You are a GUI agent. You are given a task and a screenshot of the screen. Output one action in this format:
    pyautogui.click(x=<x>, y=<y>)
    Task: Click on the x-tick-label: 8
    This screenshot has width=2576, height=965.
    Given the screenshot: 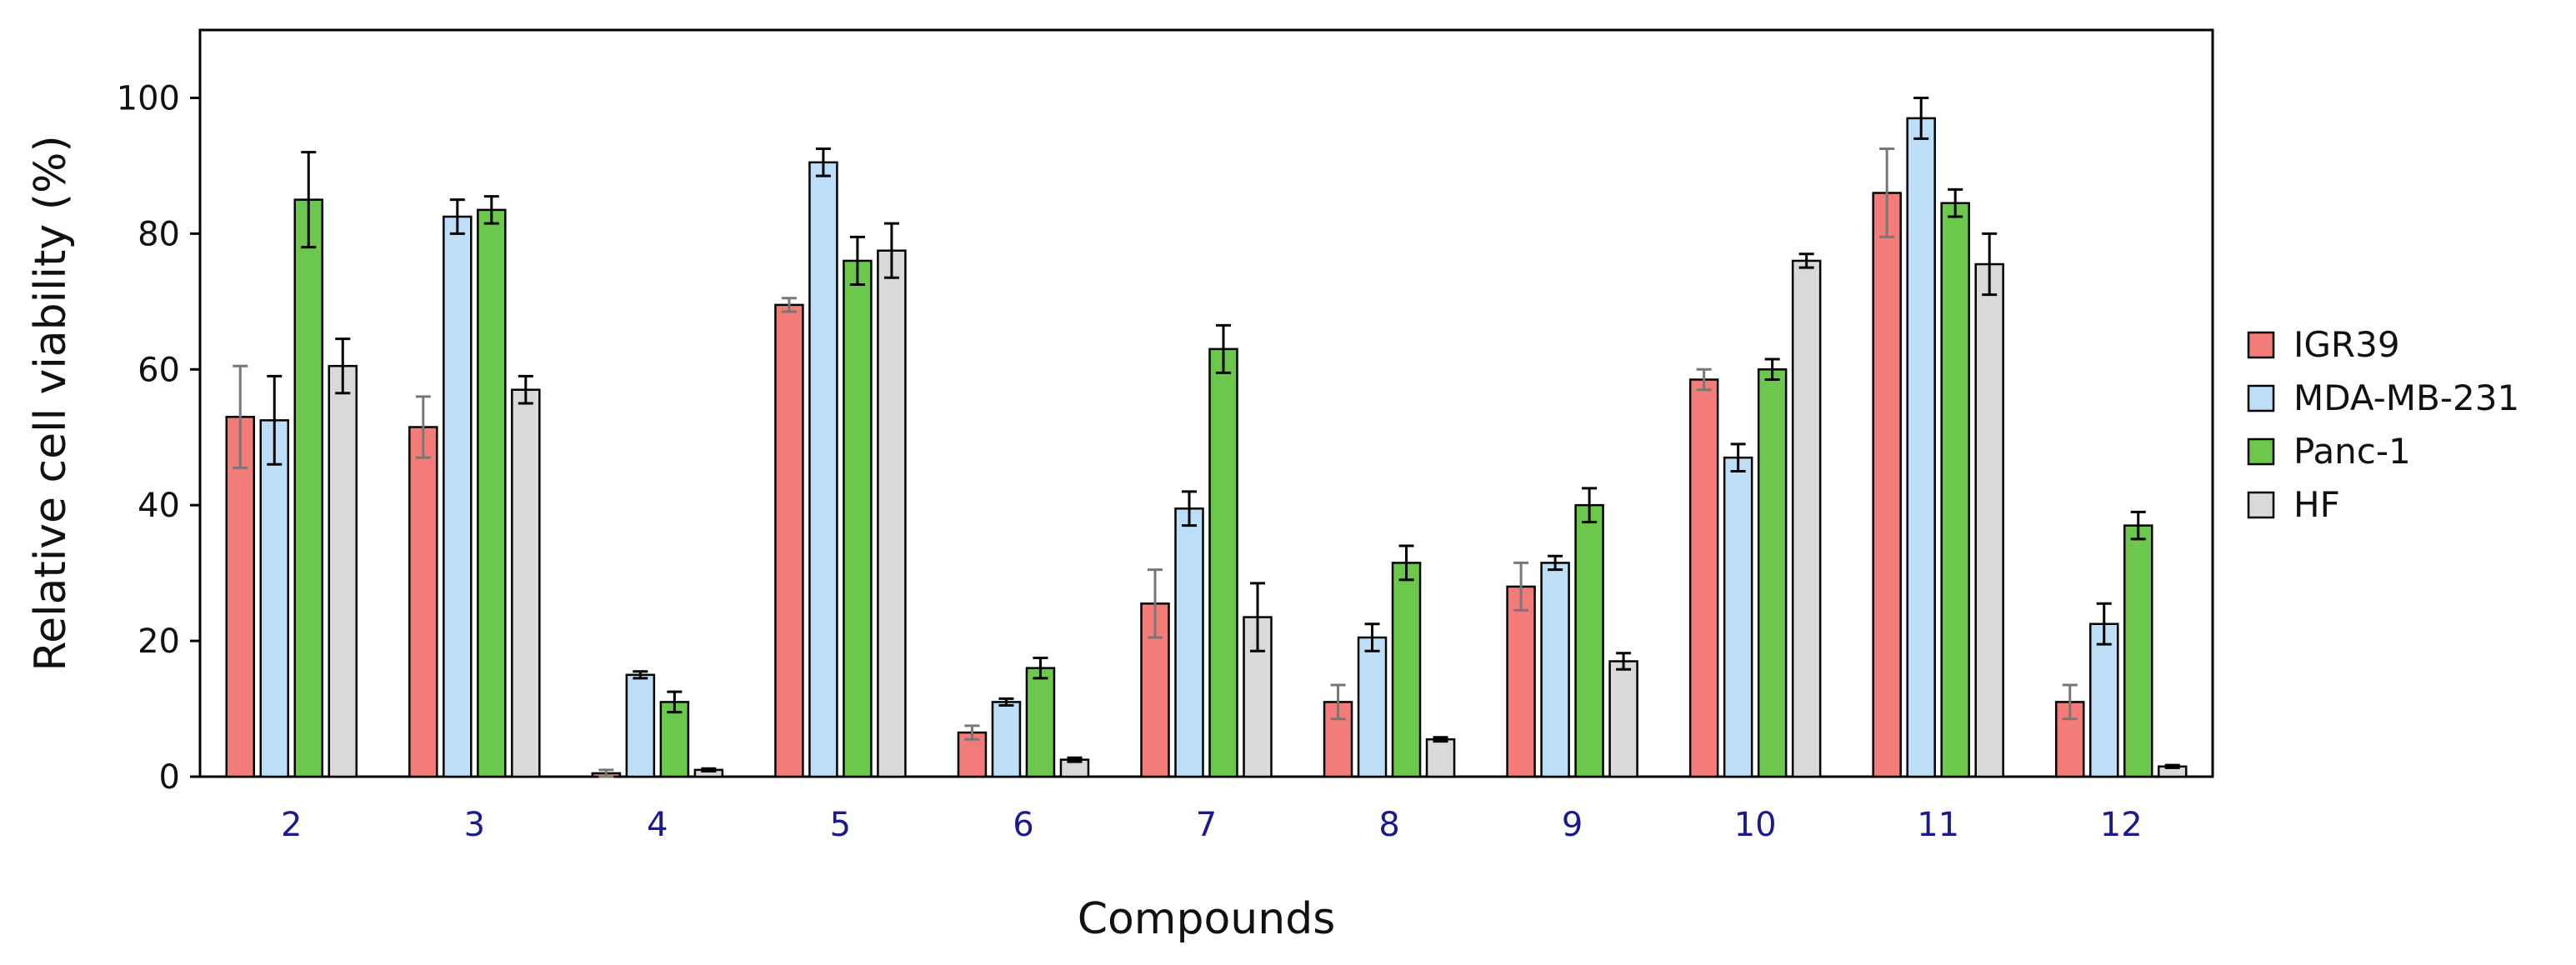 What is the action you would take?
    pyautogui.click(x=1388, y=825)
    